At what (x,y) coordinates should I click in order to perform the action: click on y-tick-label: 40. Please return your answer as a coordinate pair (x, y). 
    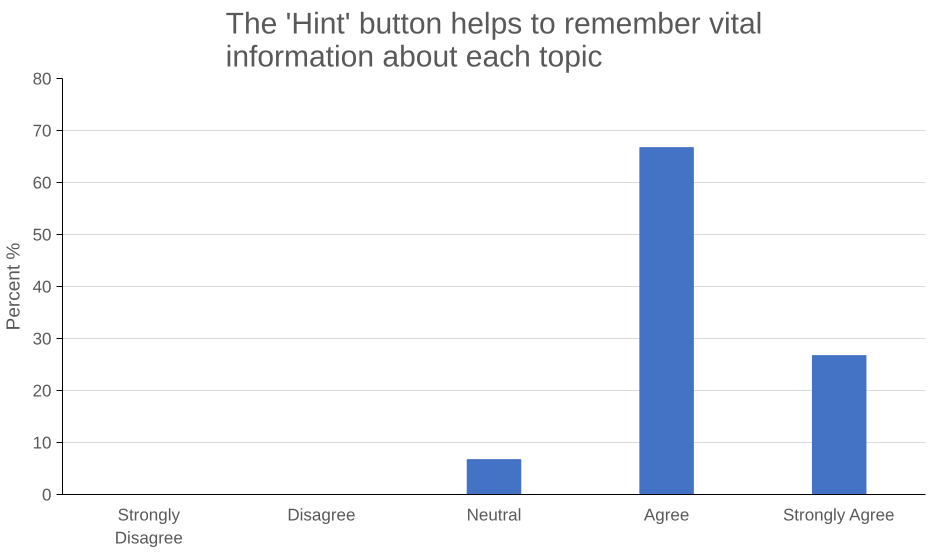
    Looking at the image, I should click on (42, 287).